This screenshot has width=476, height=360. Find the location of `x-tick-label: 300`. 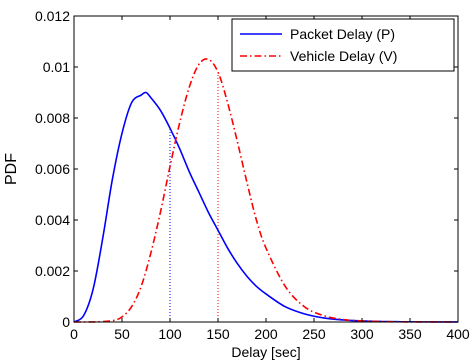

x-tick-label: 300 is located at coordinates (362, 334).